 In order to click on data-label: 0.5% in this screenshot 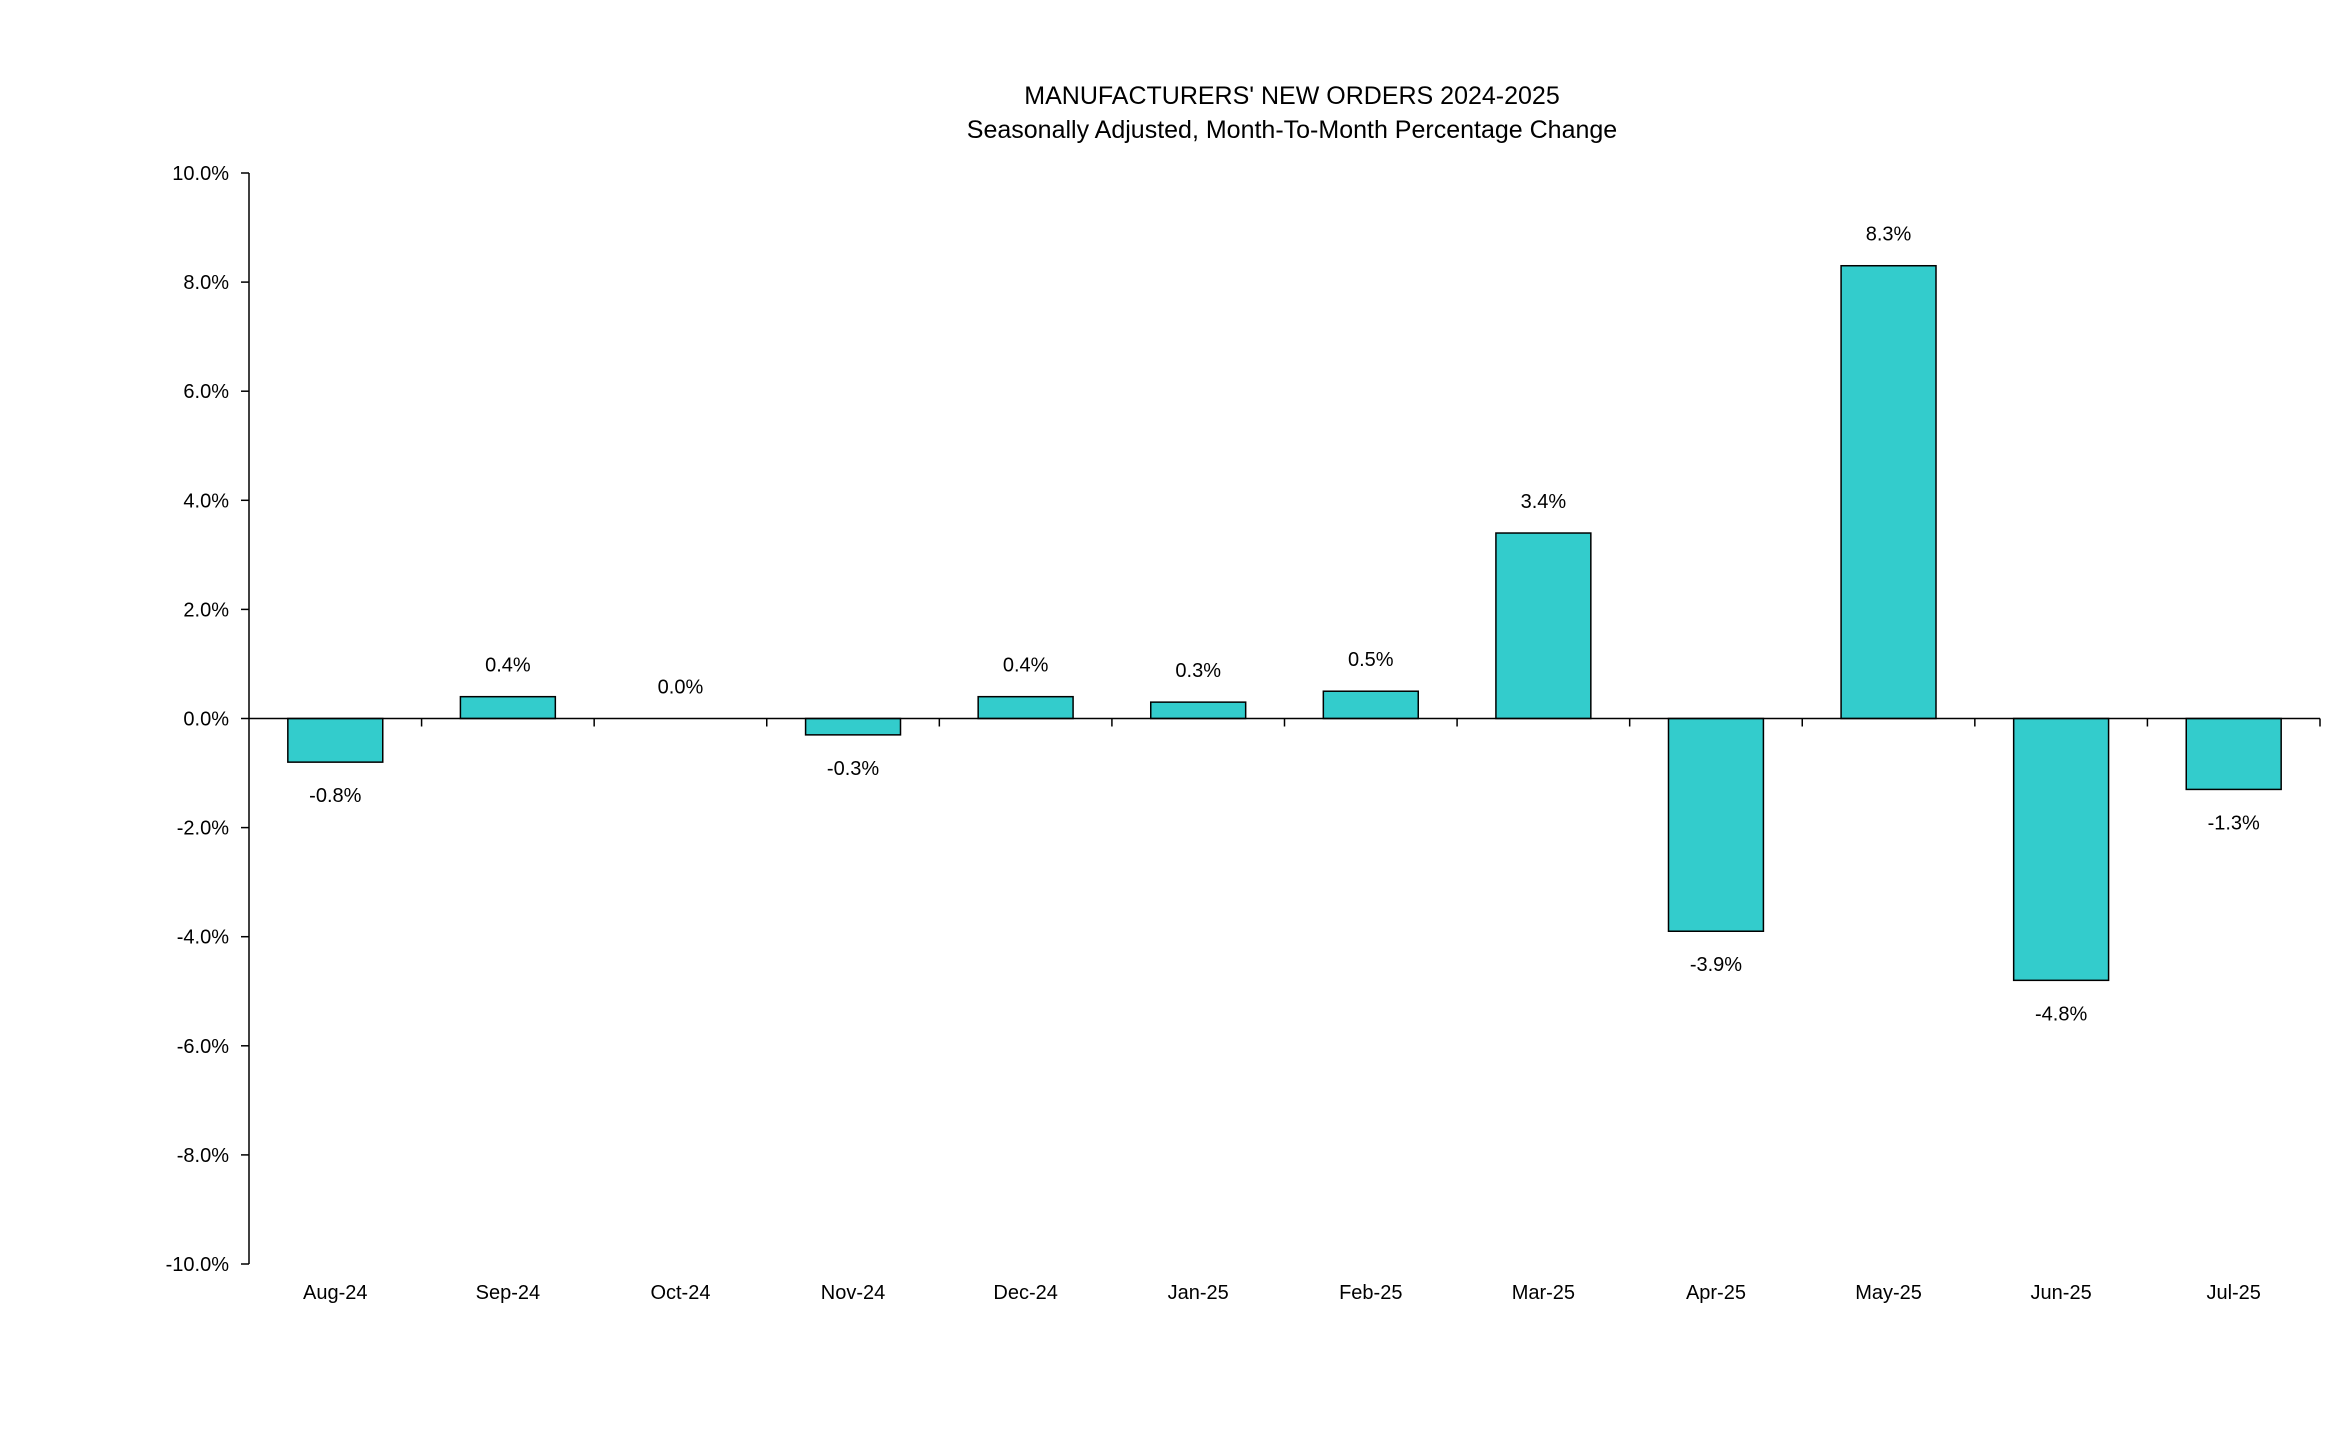, I will do `click(1371, 660)`.